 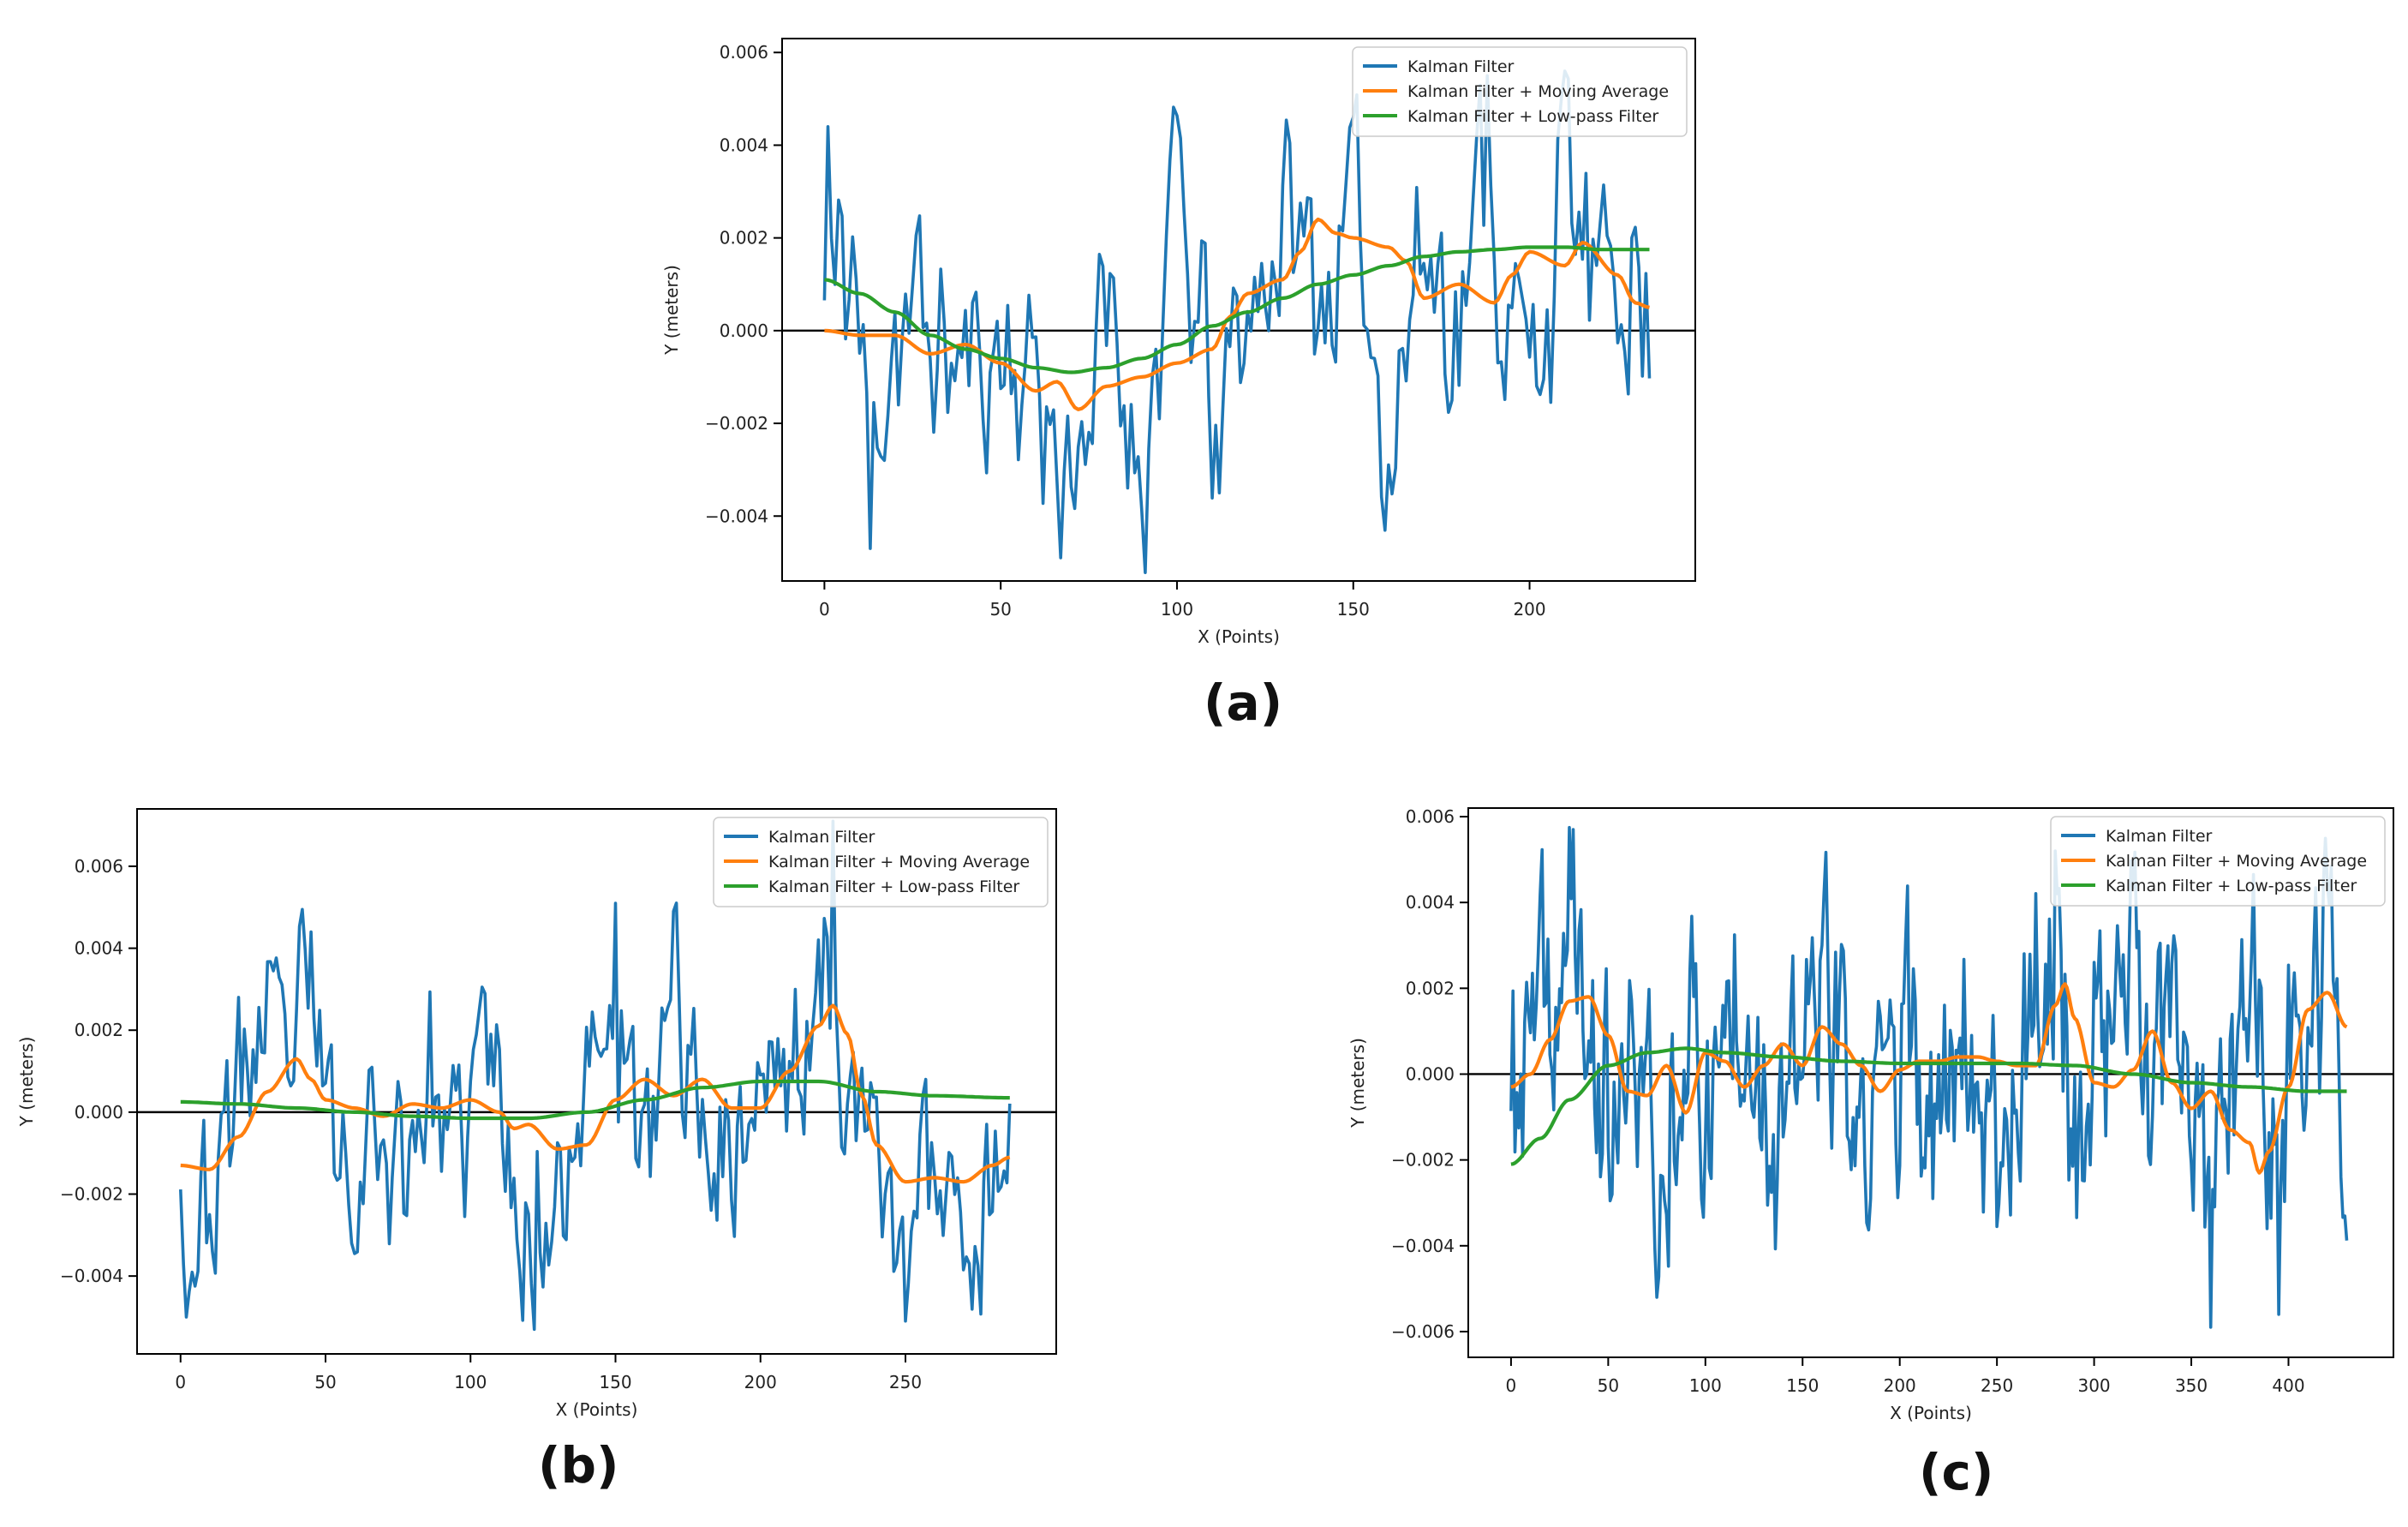 What do you see at coordinates (2288, 1385) in the screenshot?
I see `x-tick-label: 400` at bounding box center [2288, 1385].